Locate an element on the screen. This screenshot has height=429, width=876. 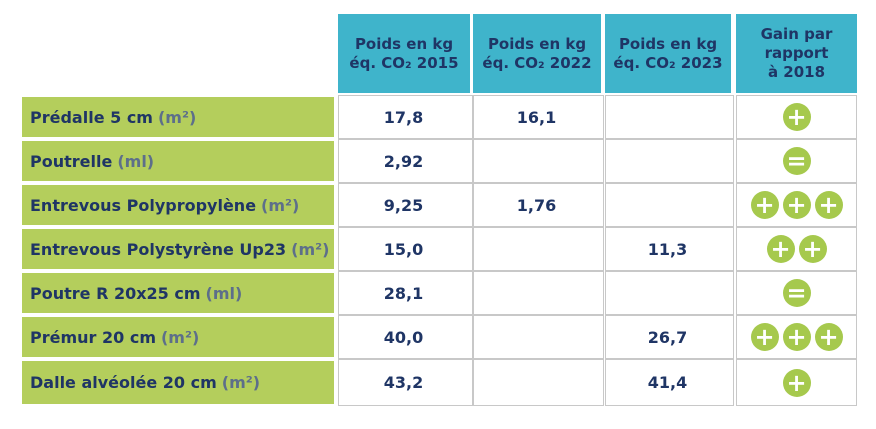
value-cell: 26,7 is located at coordinates (669, 337).